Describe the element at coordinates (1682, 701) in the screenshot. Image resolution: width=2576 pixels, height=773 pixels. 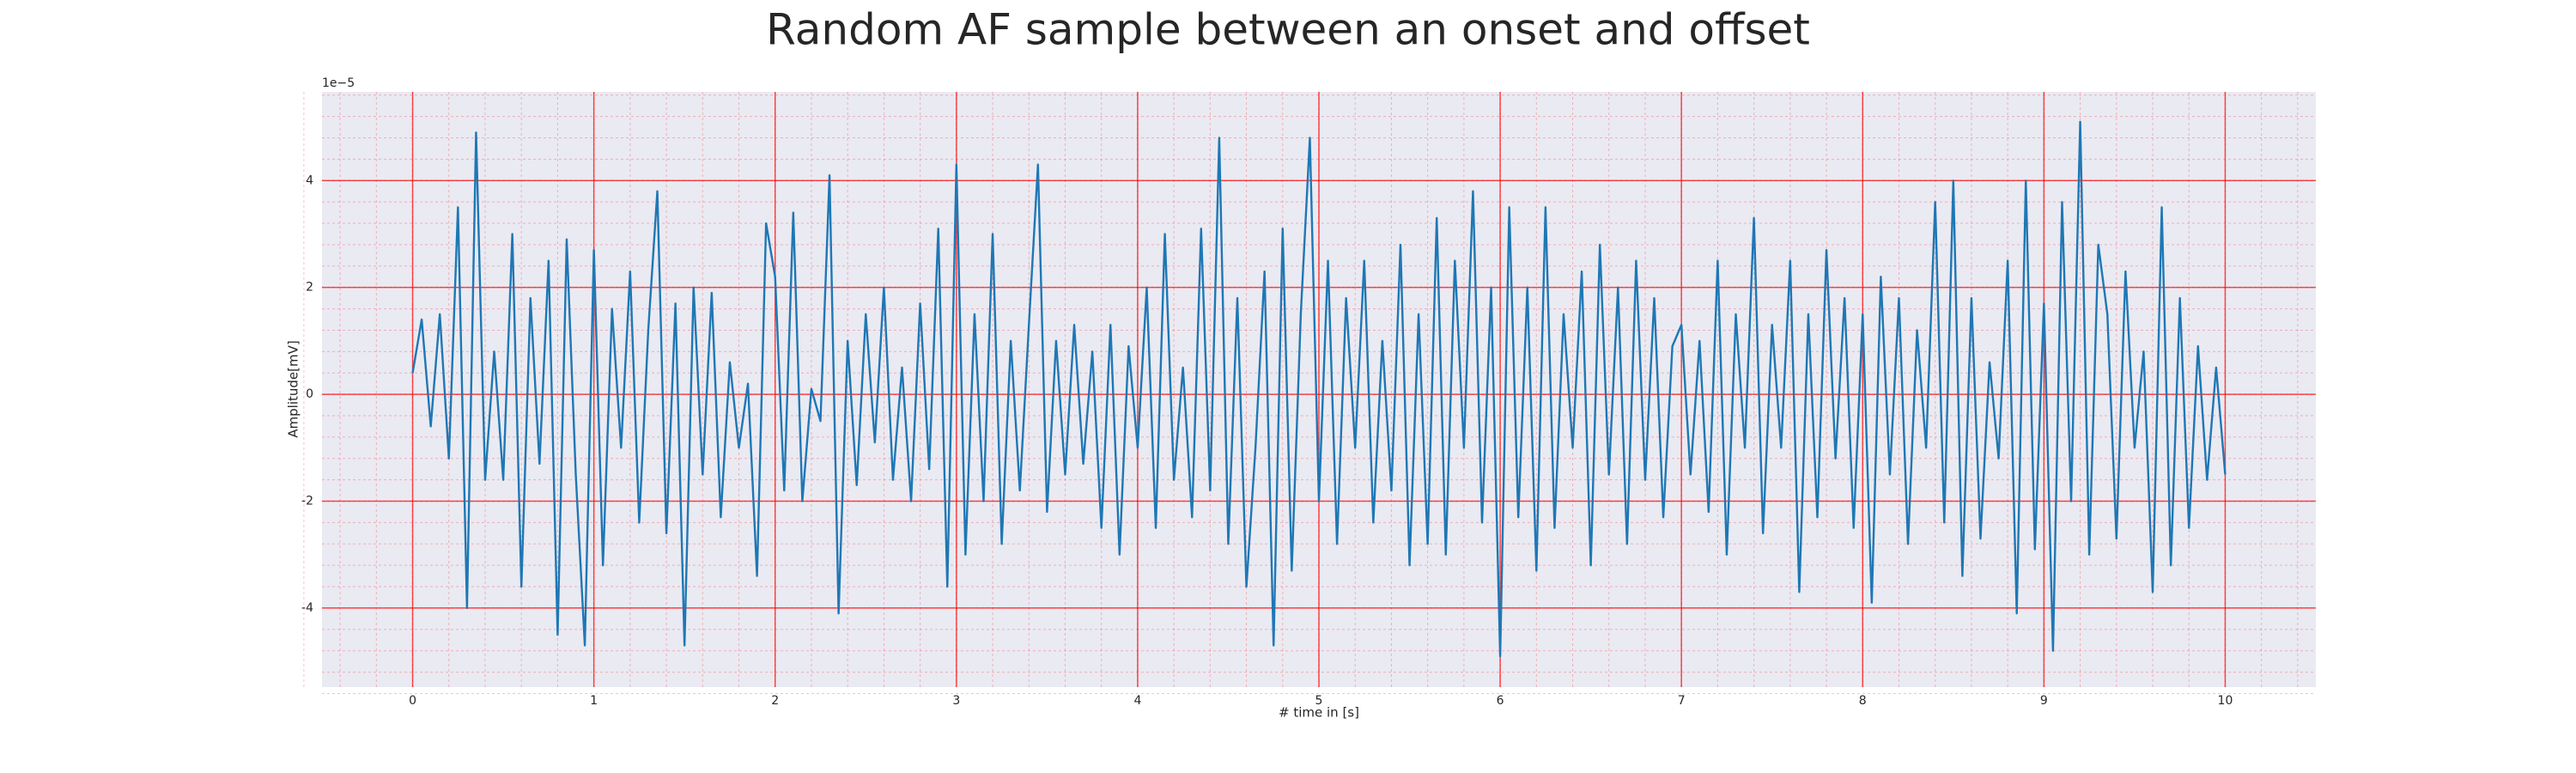
I see `x-tick-label: 7` at that location.